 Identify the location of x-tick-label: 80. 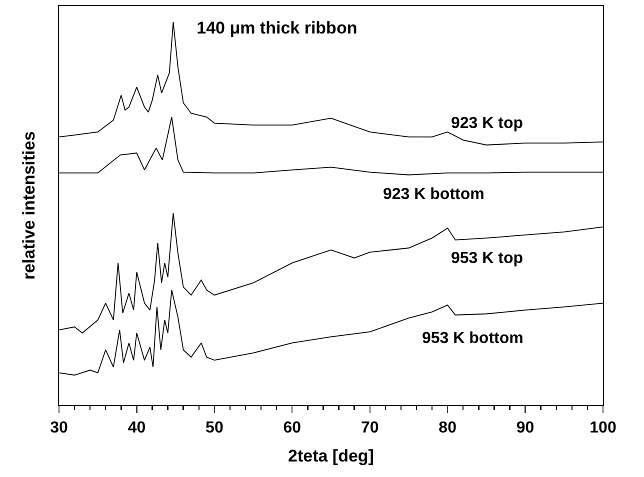
(447, 427).